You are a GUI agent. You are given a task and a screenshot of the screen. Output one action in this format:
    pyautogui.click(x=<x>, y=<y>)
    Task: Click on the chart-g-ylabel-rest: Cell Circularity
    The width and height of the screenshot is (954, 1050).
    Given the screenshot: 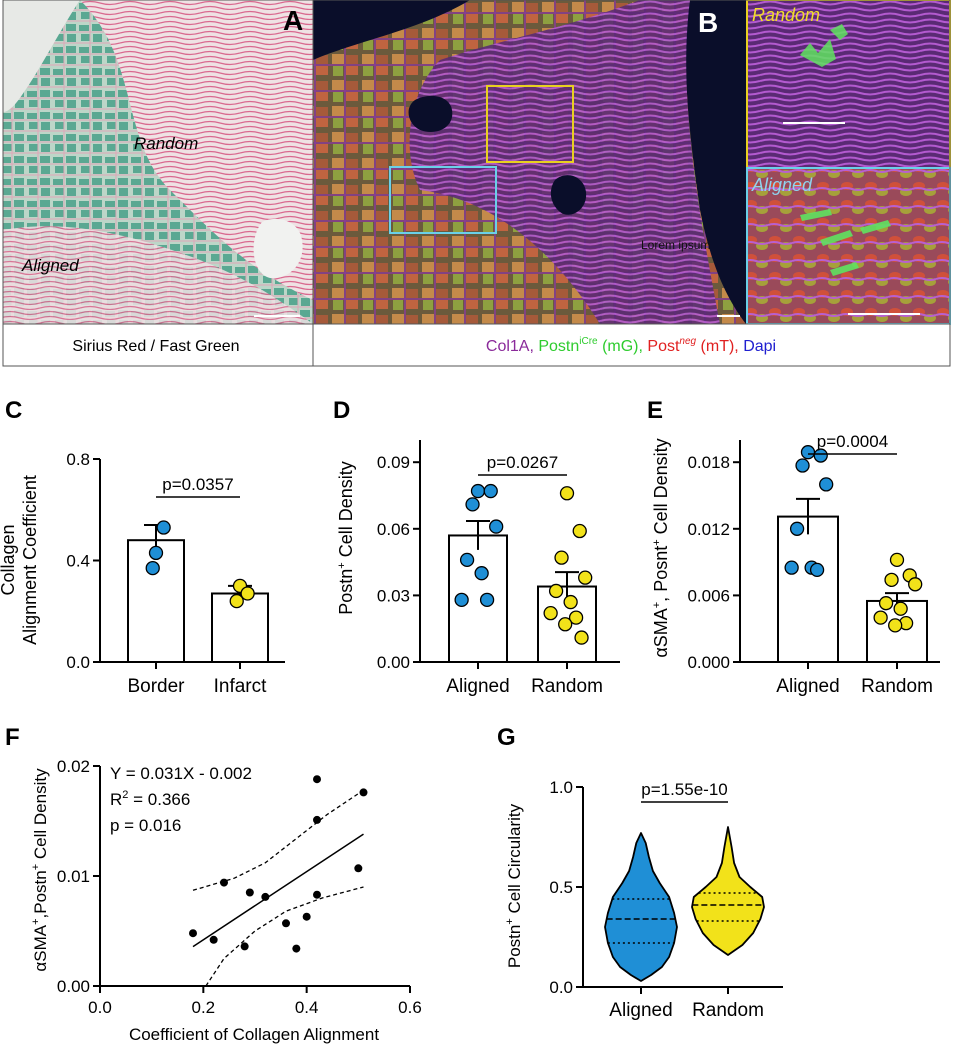 What is the action you would take?
    pyautogui.click(x=514, y=860)
    